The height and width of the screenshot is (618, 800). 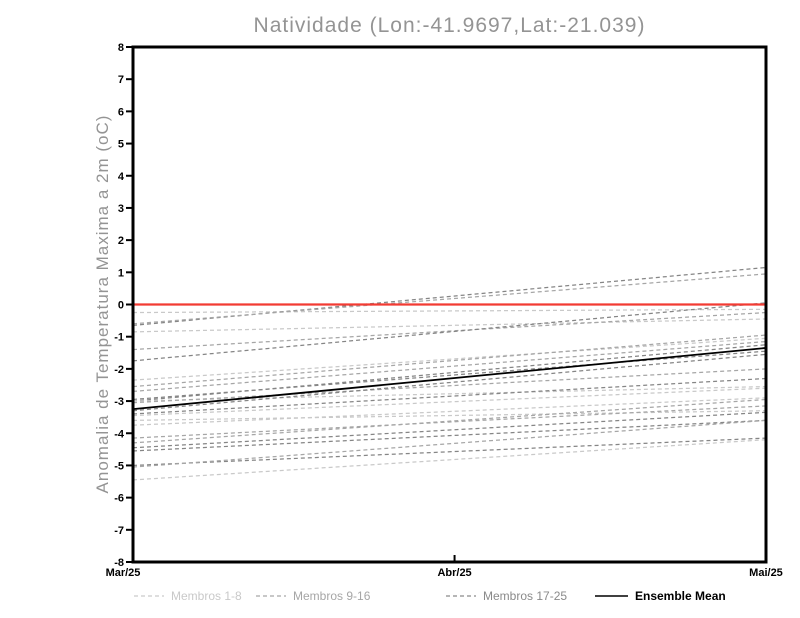 I want to click on legend-item-membros-1-8: Membros 1-8, so click(x=188, y=595).